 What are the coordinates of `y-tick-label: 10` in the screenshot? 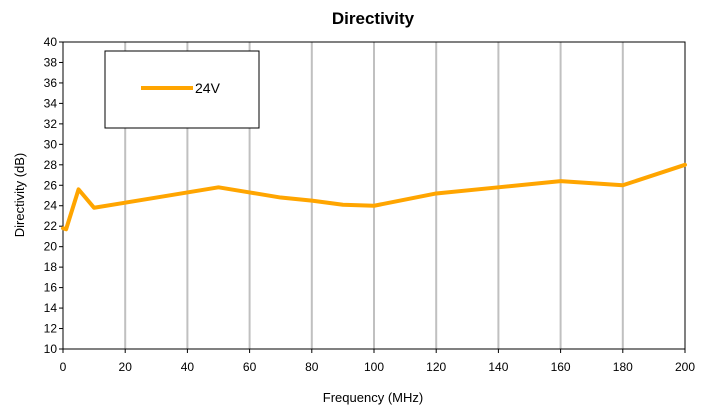 It's located at (51, 349).